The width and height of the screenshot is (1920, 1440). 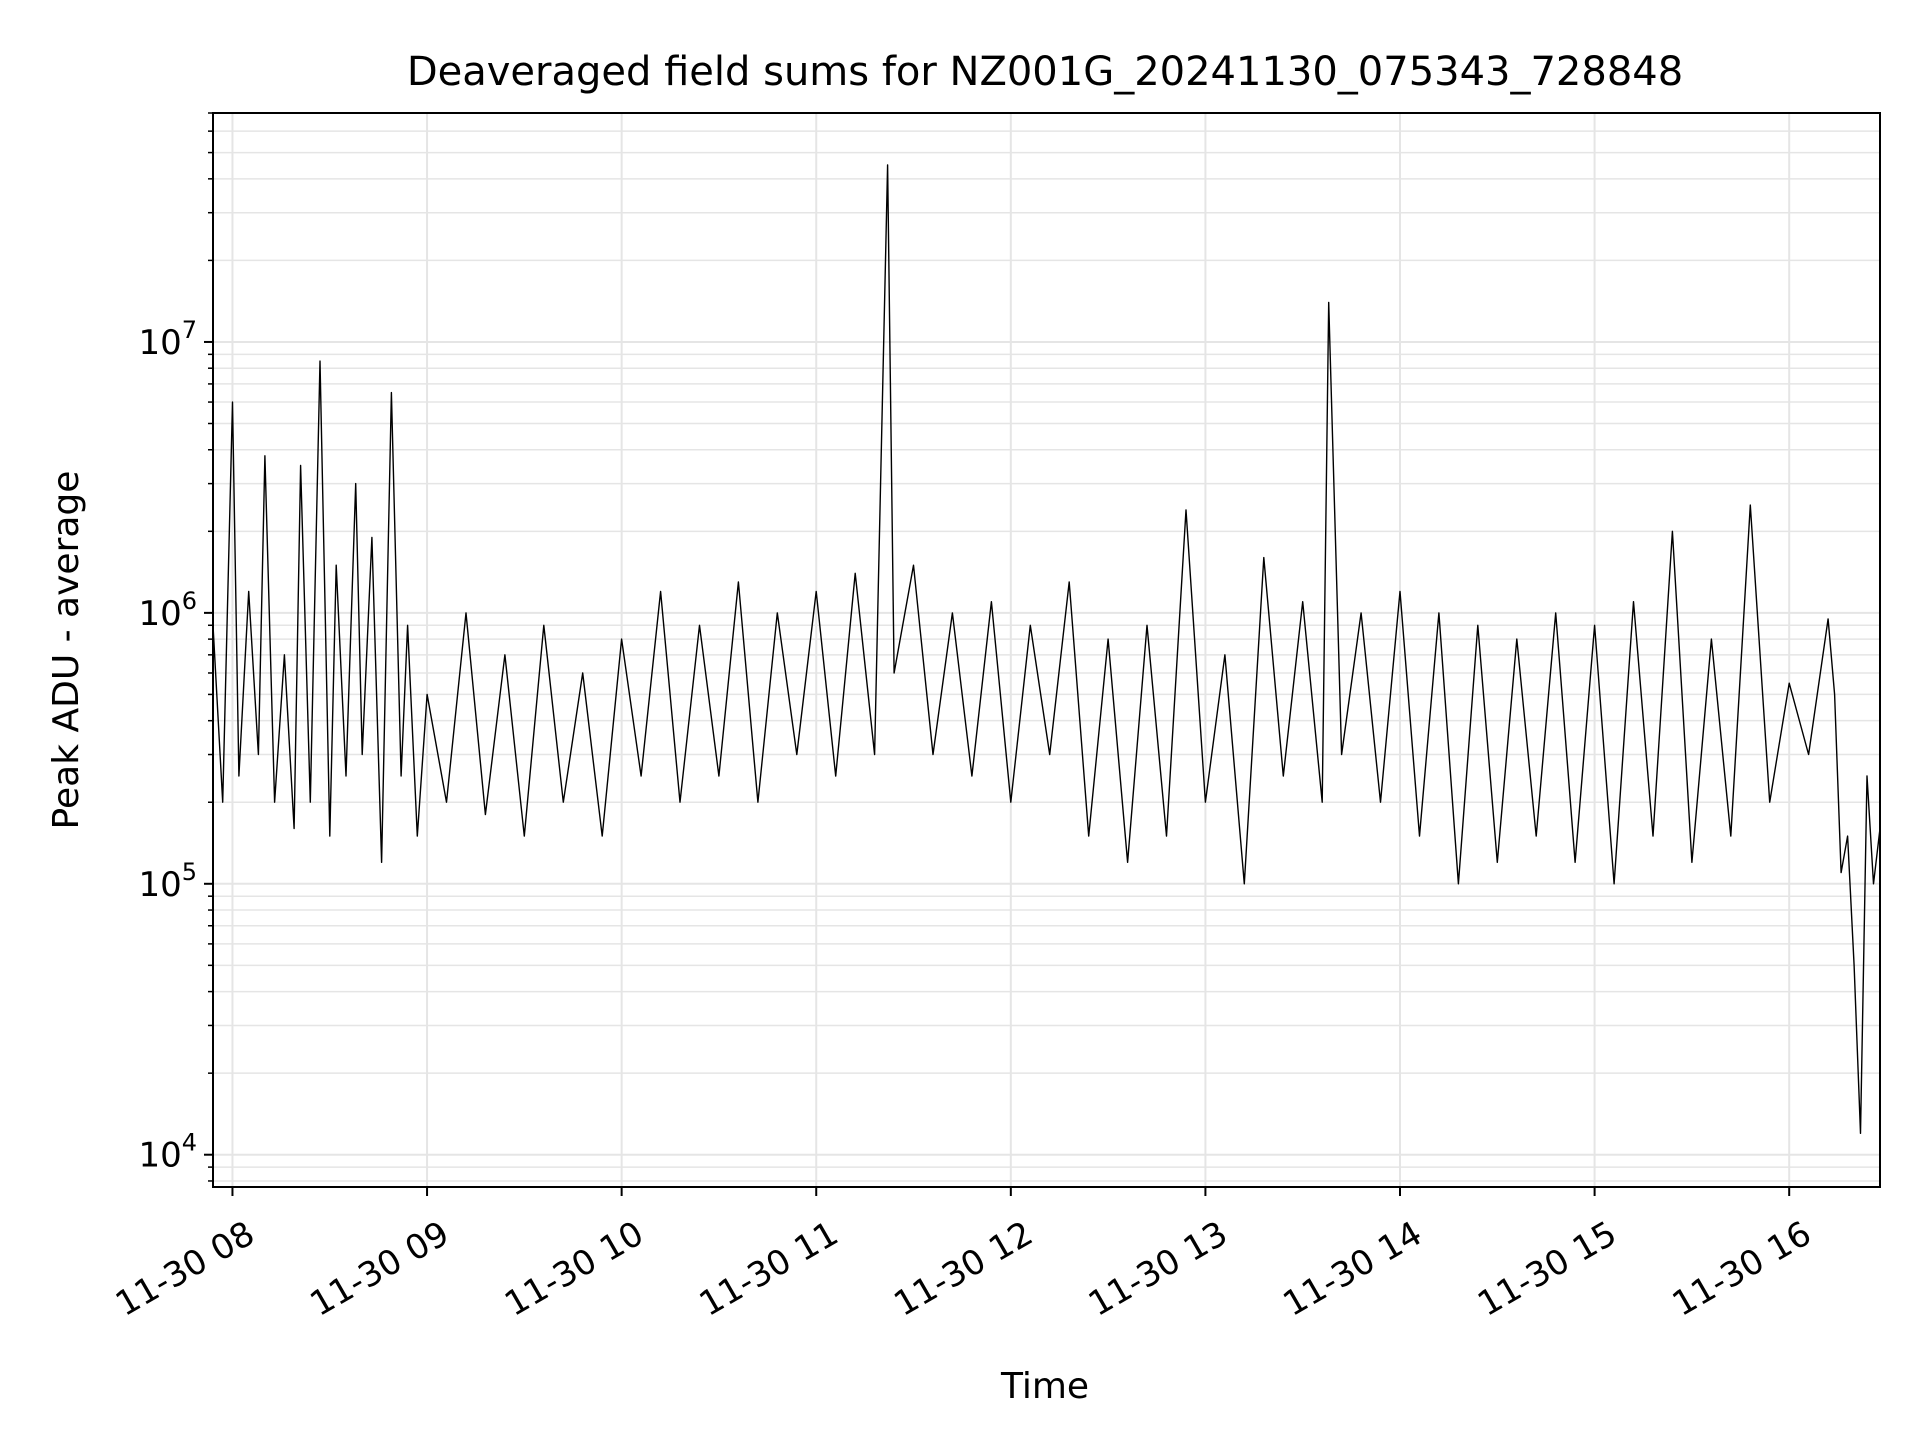 What do you see at coordinates (380, 1269) in the screenshot?
I see `x-tick-label: 11-30 09` at bounding box center [380, 1269].